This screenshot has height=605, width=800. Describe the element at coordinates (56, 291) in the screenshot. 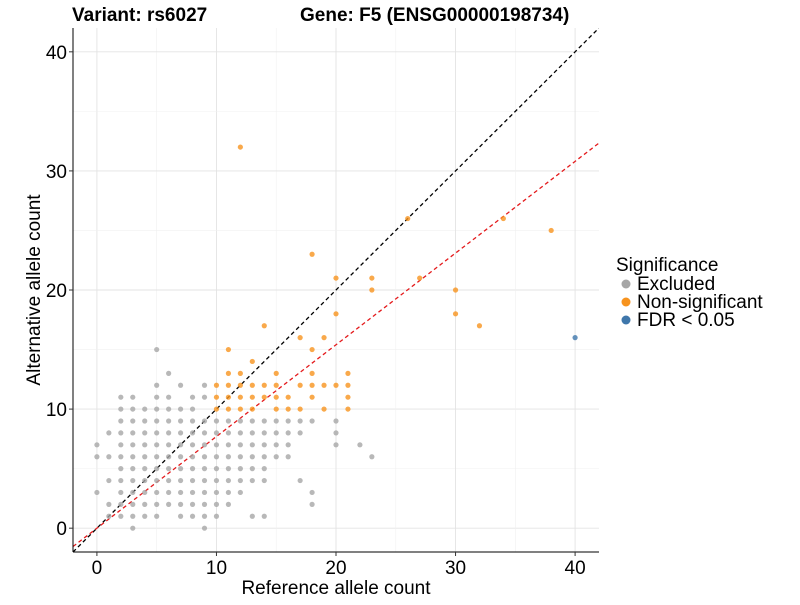

I see `y-tick-label: 20` at that location.